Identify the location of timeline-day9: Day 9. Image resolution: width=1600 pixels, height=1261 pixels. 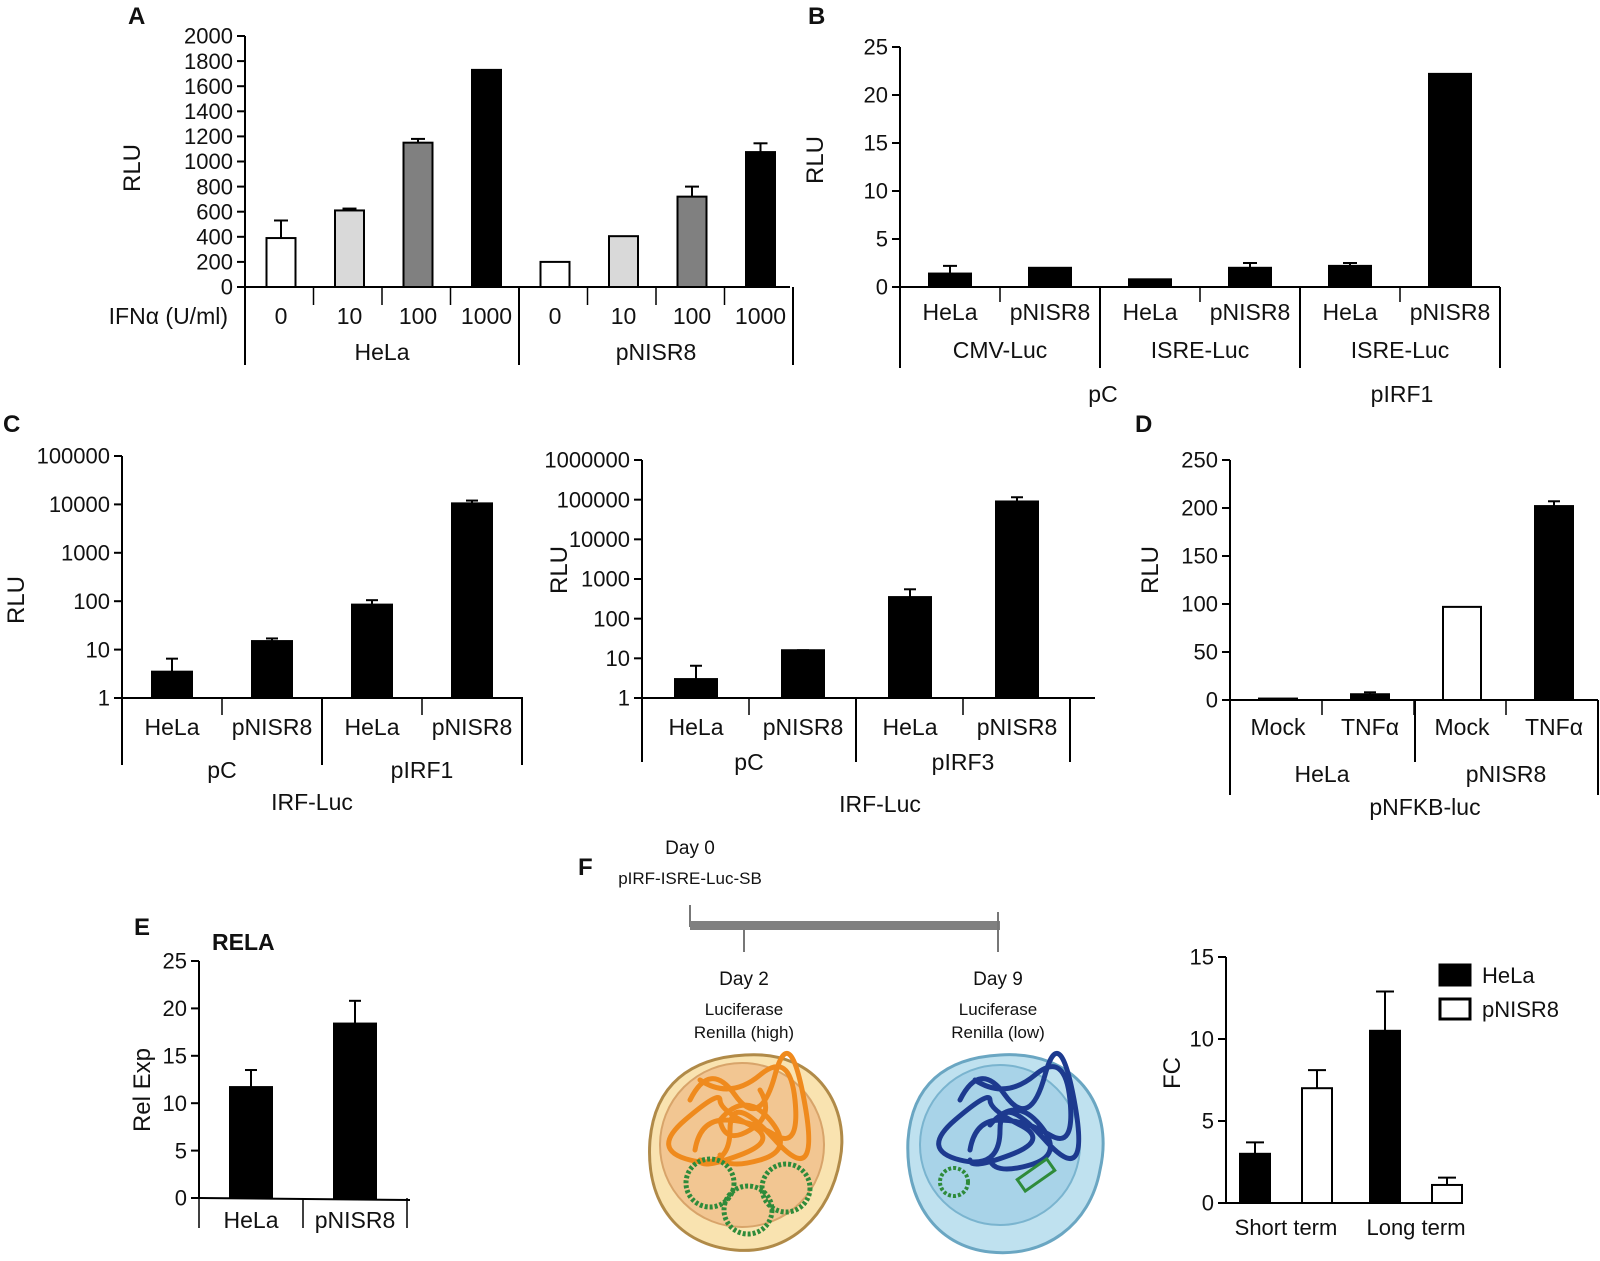
(998, 979).